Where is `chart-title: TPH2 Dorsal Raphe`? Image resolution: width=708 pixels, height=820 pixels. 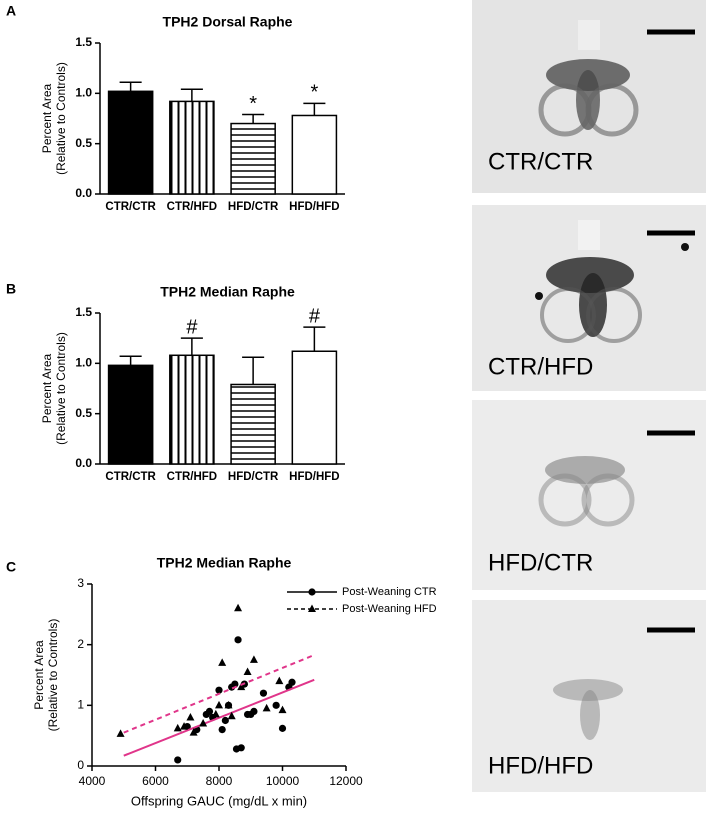
chart-title: TPH2 Dorsal Raphe is located at coordinates (228, 22).